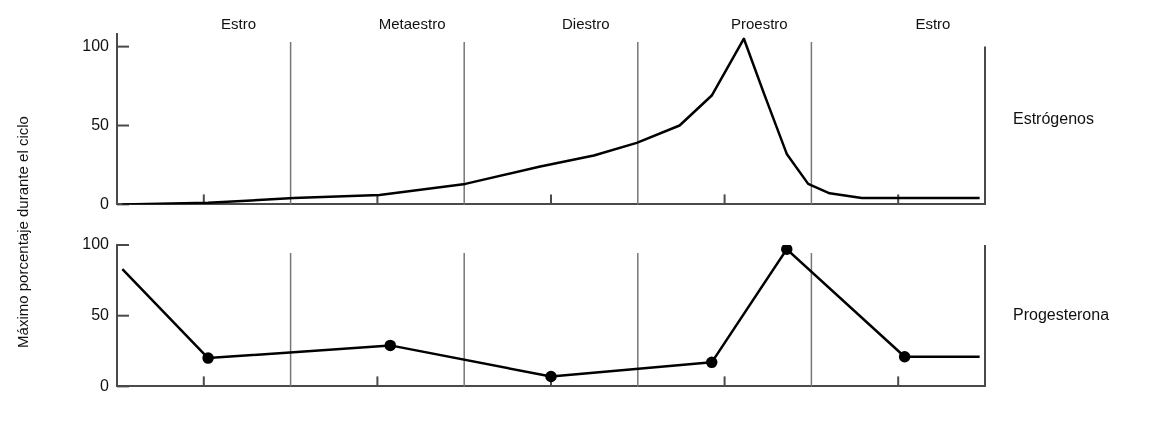 The image size is (1162, 447). What do you see at coordinates (22, 232) in the screenshot?
I see `y-axis-title: Máximo porcentaje durante el ciclo` at bounding box center [22, 232].